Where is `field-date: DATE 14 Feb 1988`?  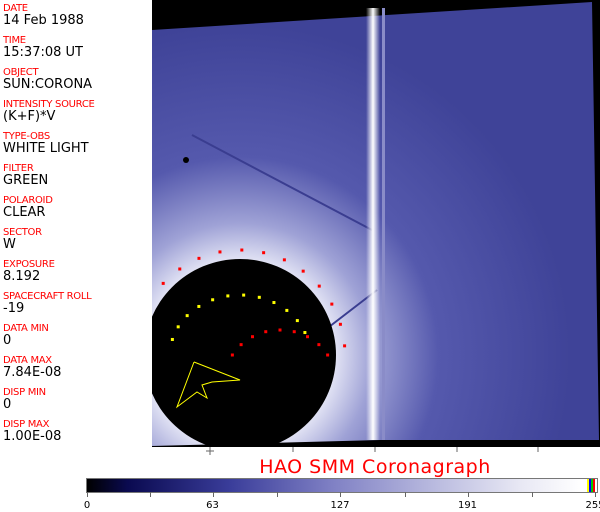 field-date: DATE 14 Feb 1988 is located at coordinates (43, 15).